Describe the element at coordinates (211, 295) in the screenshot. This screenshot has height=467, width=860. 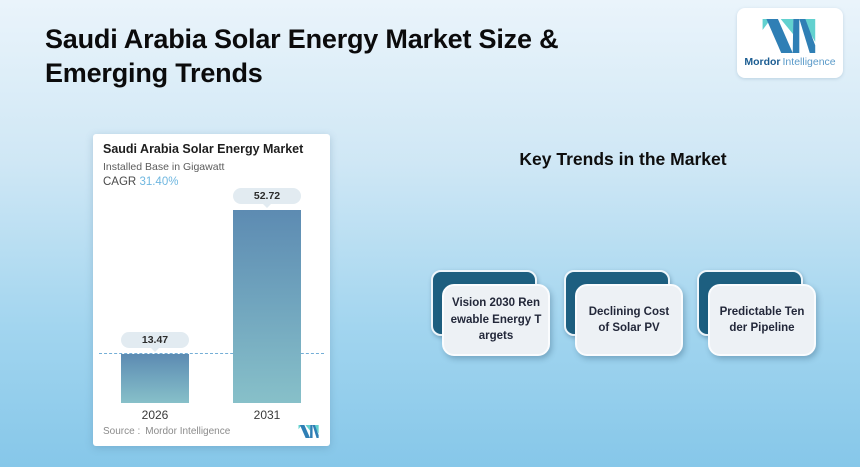
I see `bar-chart-plot: 13.47 52.72` at that location.